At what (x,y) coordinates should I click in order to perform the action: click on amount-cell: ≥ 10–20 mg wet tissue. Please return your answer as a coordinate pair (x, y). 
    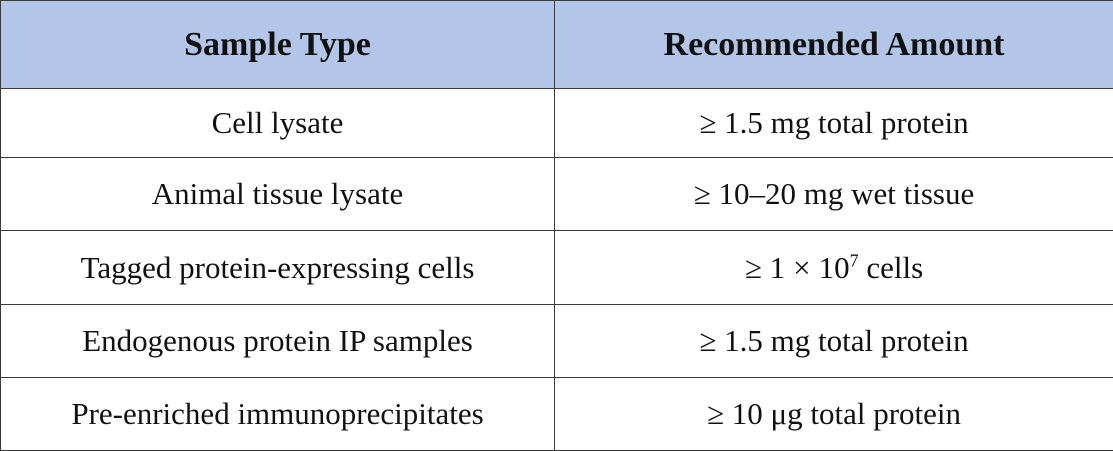
    Looking at the image, I should click on (834, 194).